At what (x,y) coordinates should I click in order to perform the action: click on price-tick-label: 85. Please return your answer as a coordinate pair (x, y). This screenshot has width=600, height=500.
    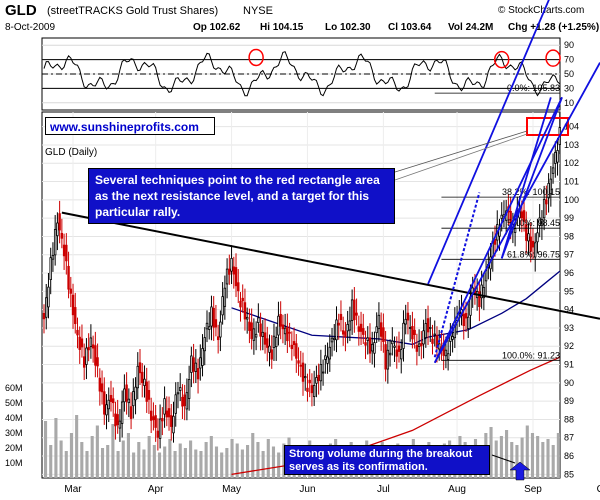
    Looking at the image, I should click on (569, 474).